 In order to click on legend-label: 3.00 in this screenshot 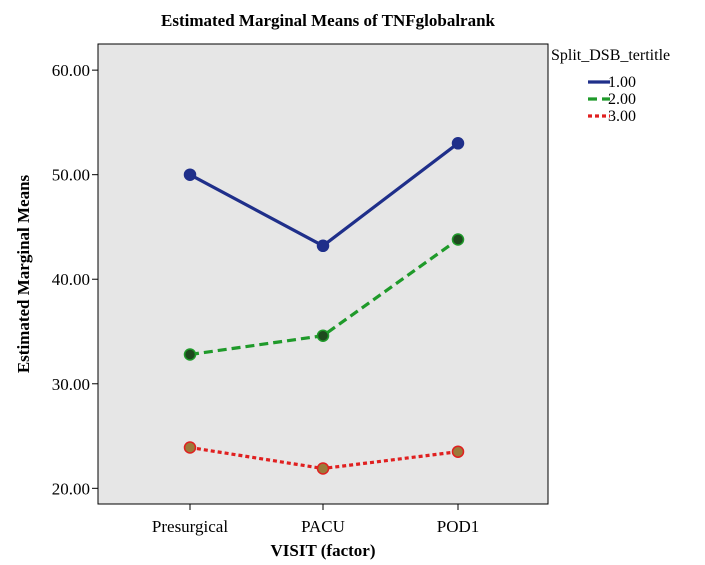, I will do `click(622, 116)`.